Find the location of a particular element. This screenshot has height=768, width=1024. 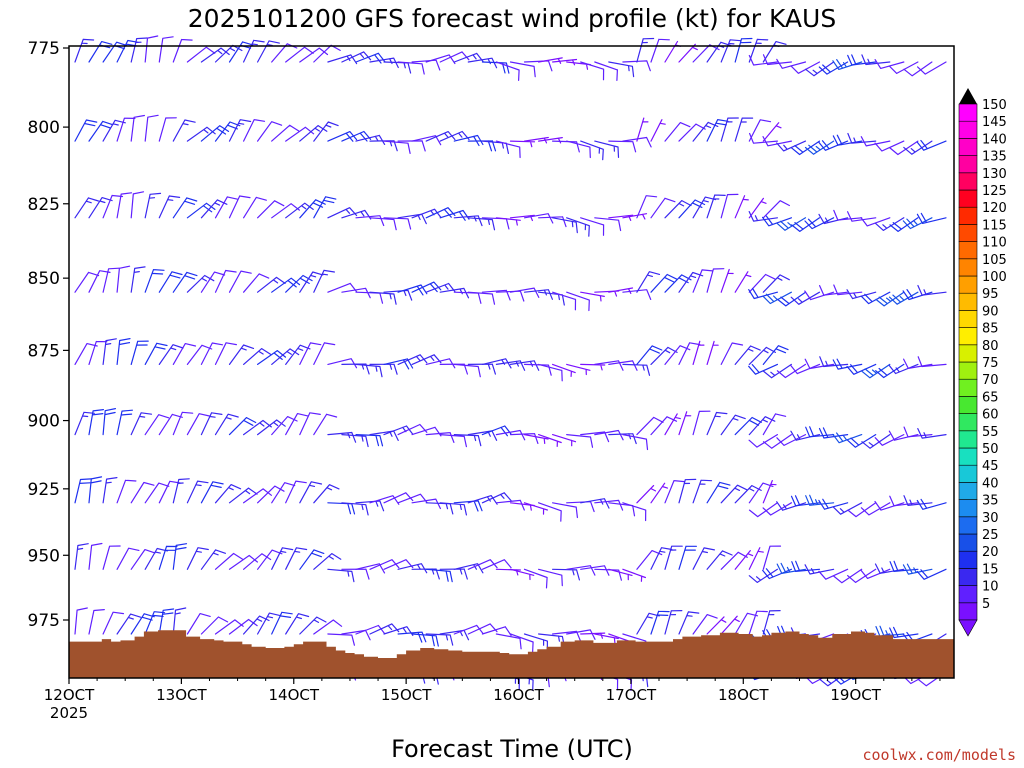

colorbar-label: 85 is located at coordinates (990, 329).